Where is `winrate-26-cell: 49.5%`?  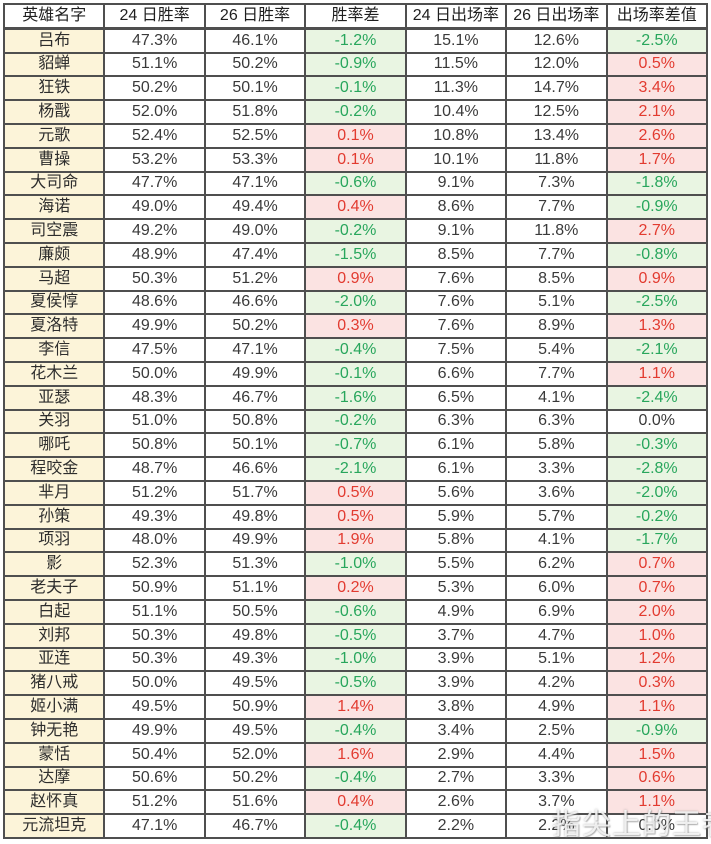 winrate-26-cell: 49.5% is located at coordinates (255, 730).